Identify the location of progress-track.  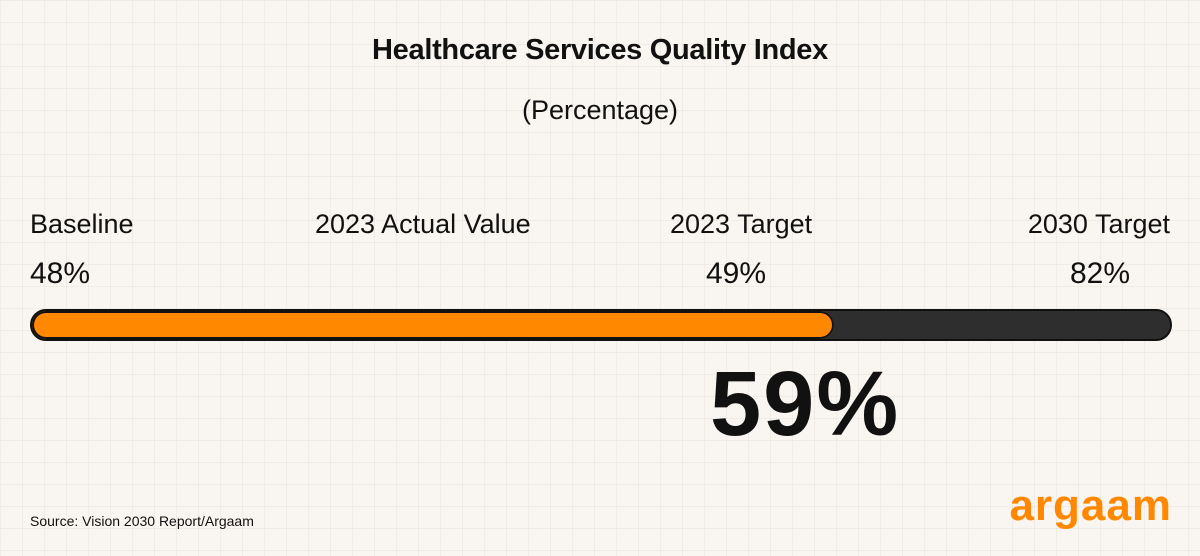
(601, 325).